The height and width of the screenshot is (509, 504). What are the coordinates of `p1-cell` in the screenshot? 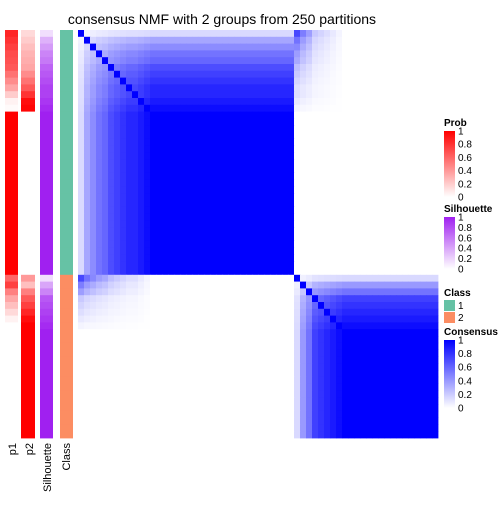 It's located at (11, 231).